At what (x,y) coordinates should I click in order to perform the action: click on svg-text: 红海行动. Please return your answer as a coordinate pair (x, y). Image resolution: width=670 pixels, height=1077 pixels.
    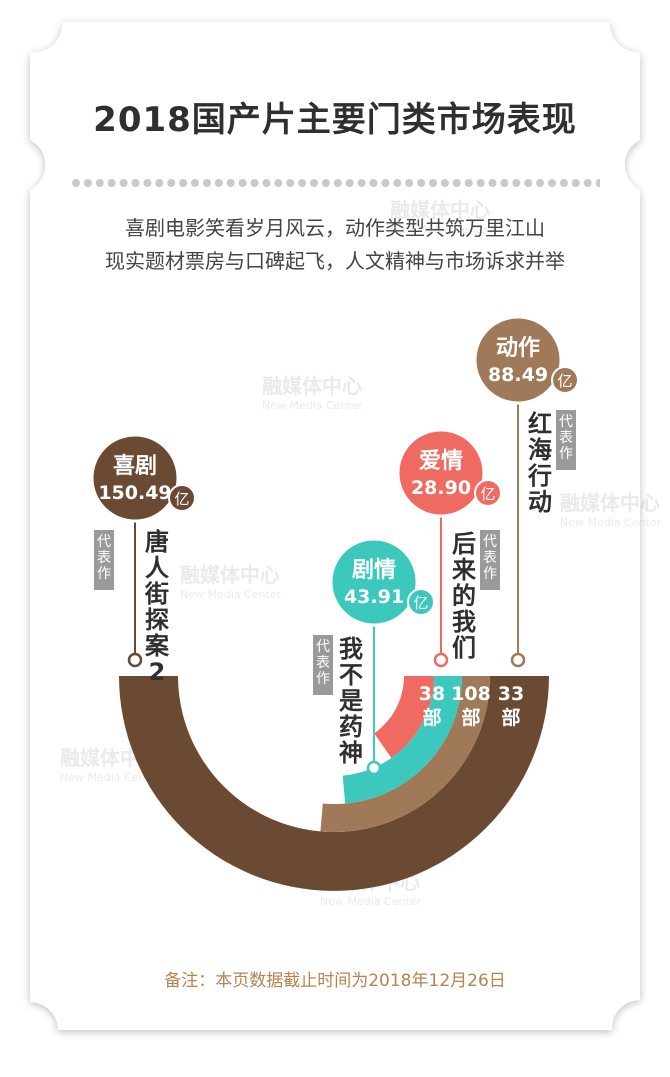
    Looking at the image, I should click on (539, 463).